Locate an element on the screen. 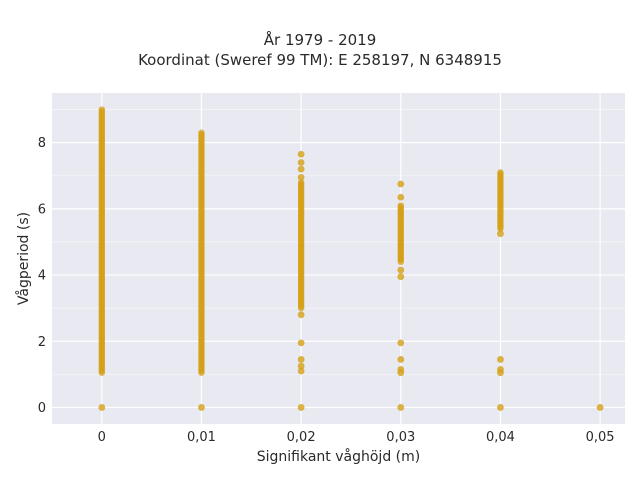  y-tick-label: 6 is located at coordinates (42, 209).